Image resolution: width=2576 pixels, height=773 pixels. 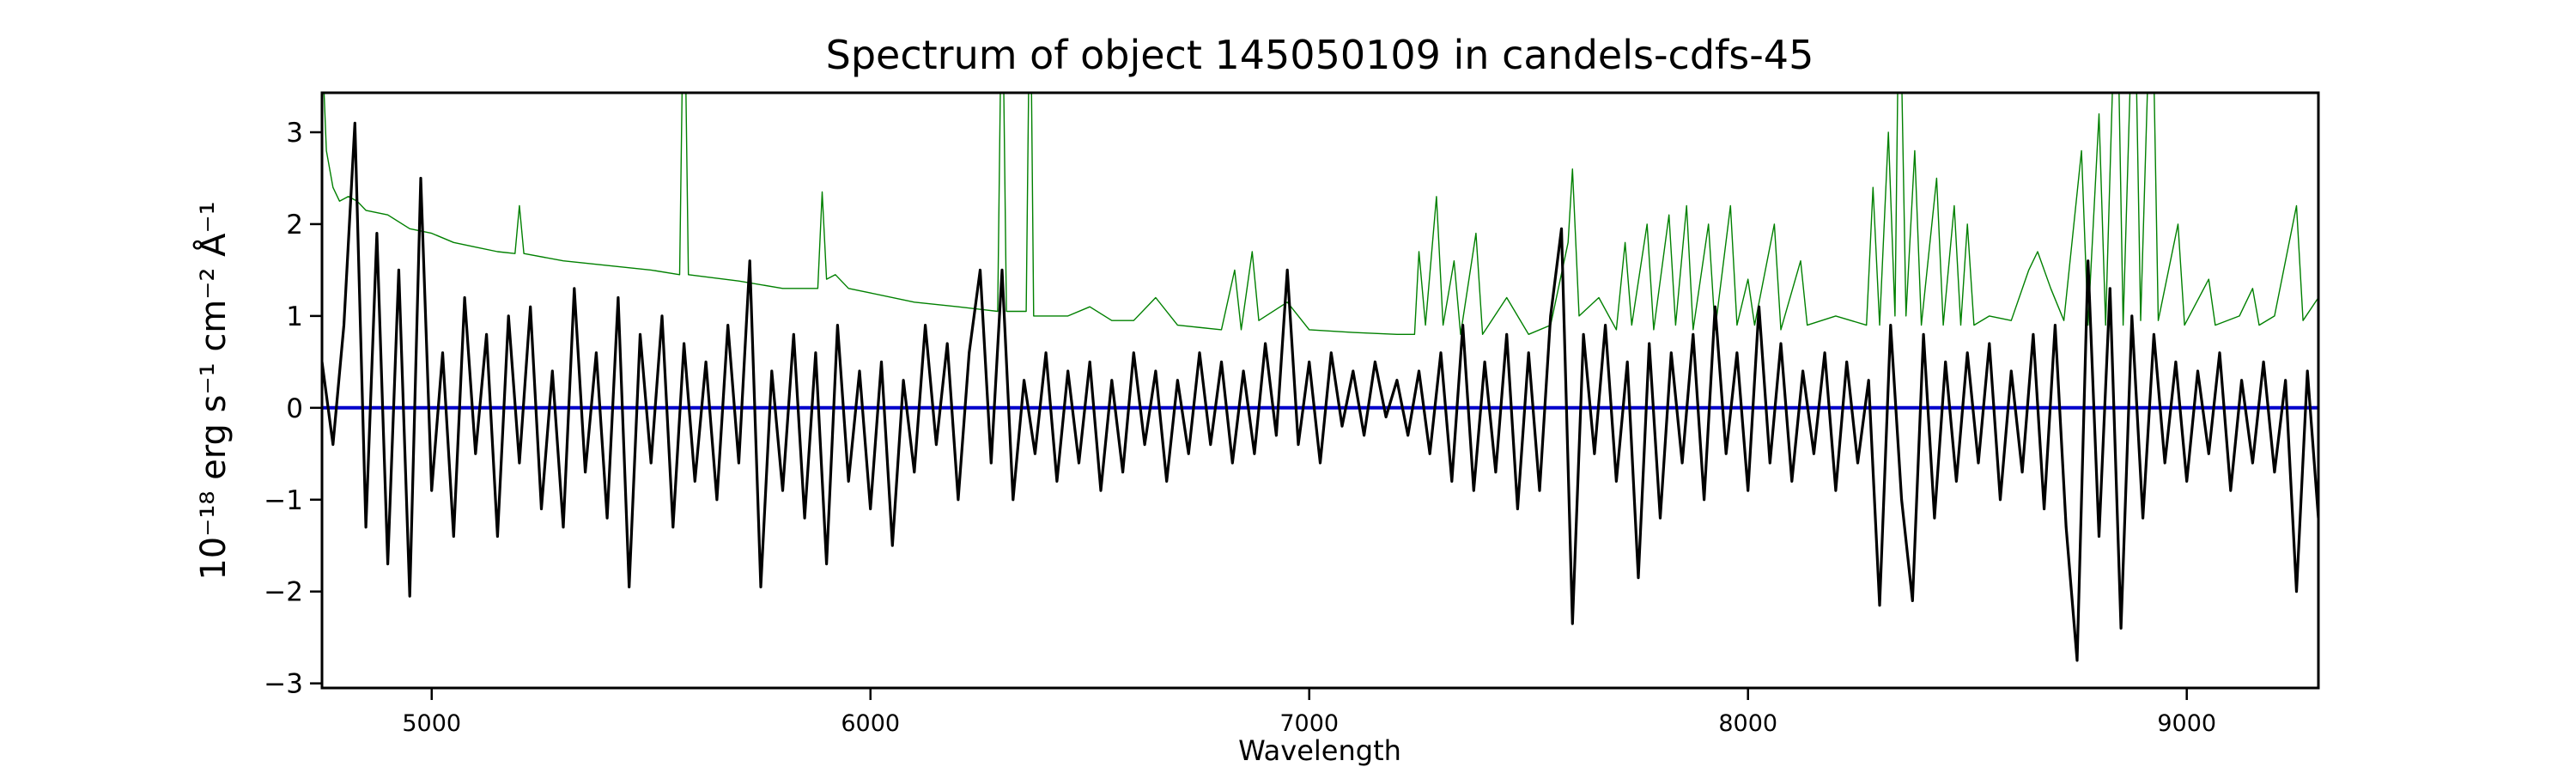 I want to click on x-tick-label: 7000, so click(x=1309, y=723).